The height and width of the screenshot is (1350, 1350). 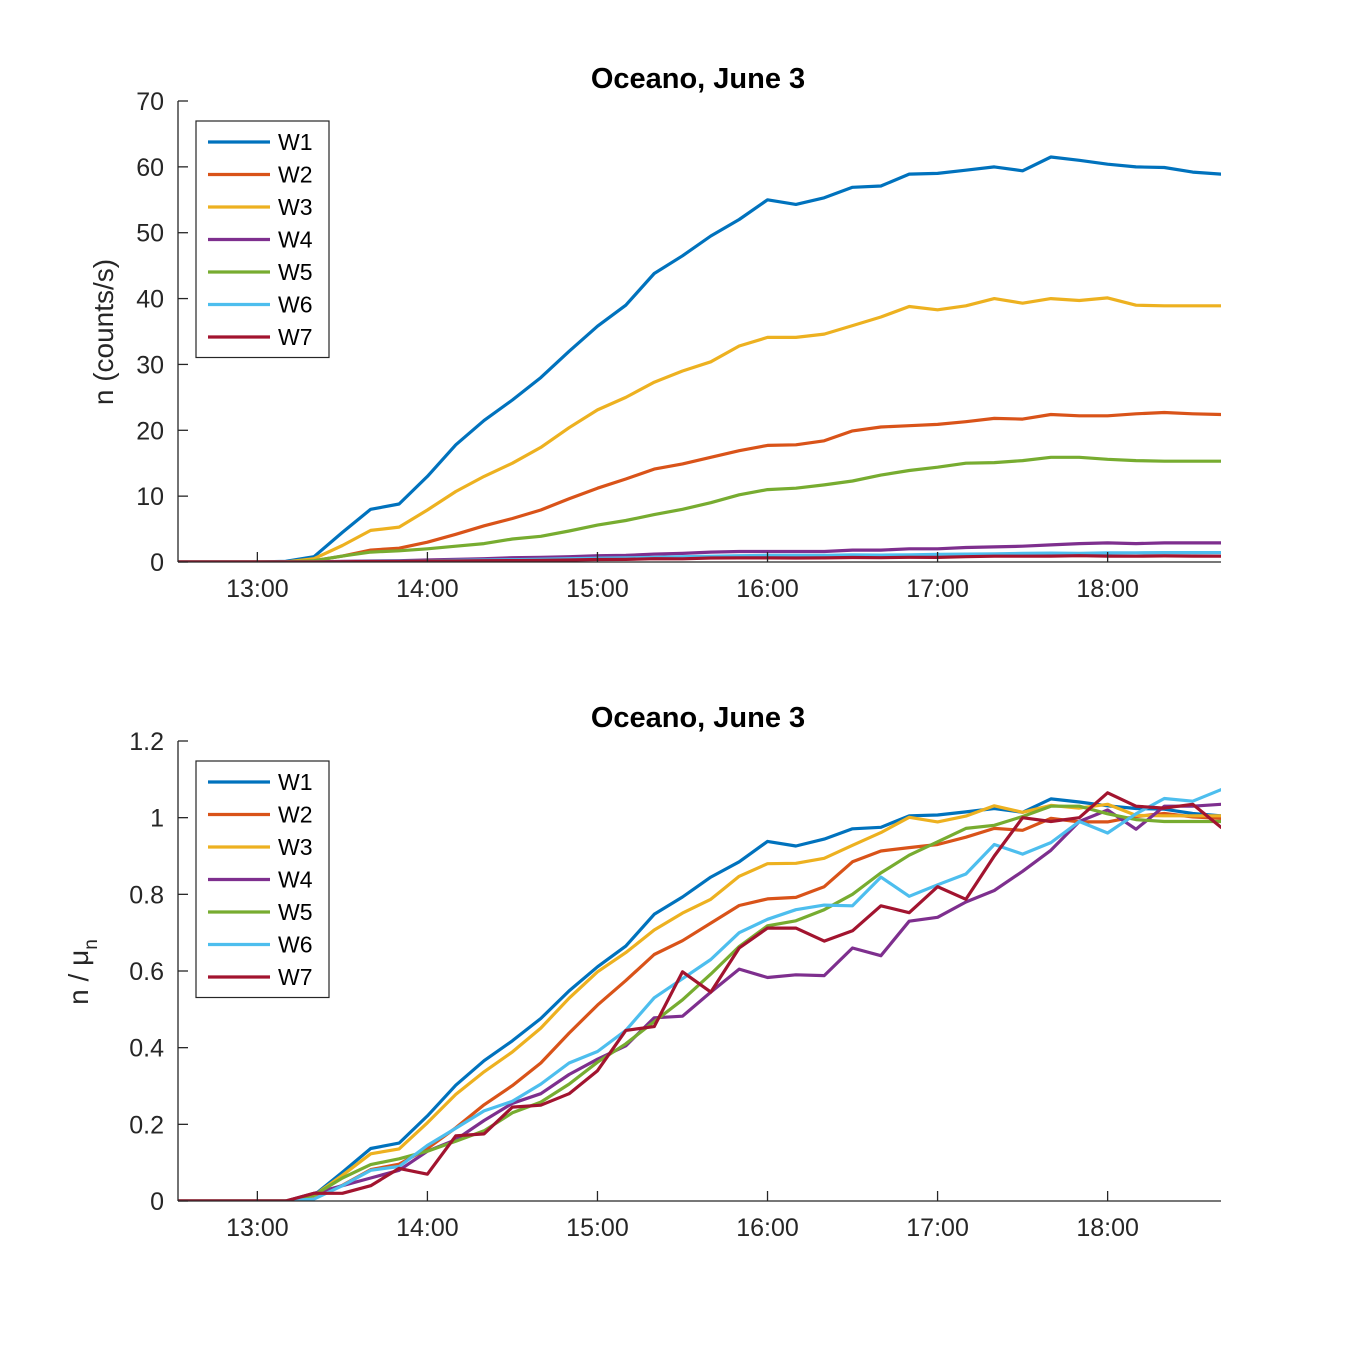 I want to click on y-tick-label: 0.6, so click(x=146, y=972).